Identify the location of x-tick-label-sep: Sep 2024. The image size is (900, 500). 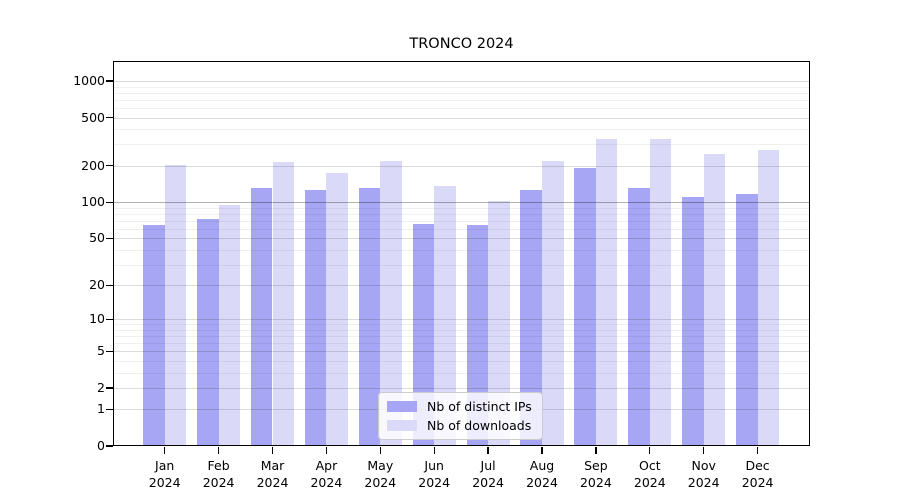
(596, 474).